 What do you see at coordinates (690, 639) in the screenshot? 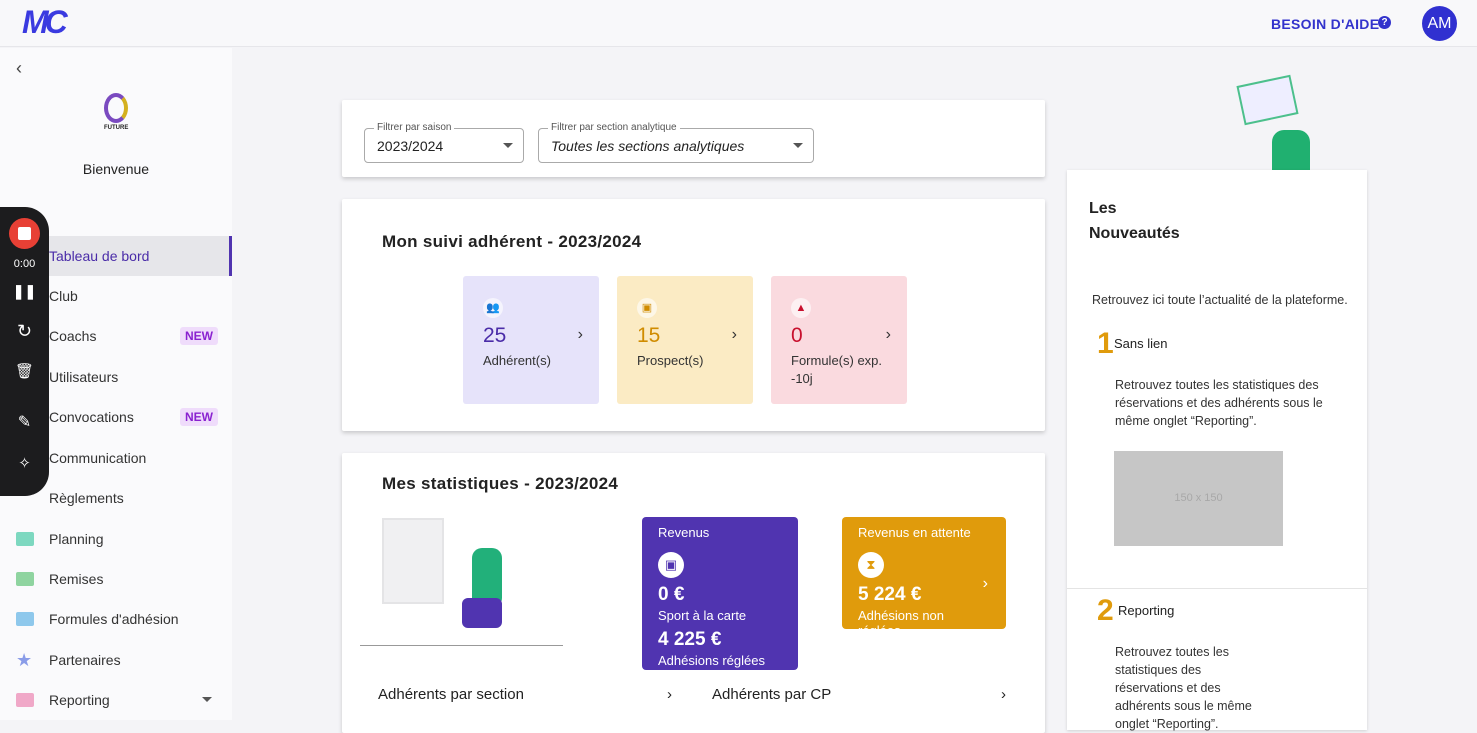
I see `revenus-value: 4 225 €` at bounding box center [690, 639].